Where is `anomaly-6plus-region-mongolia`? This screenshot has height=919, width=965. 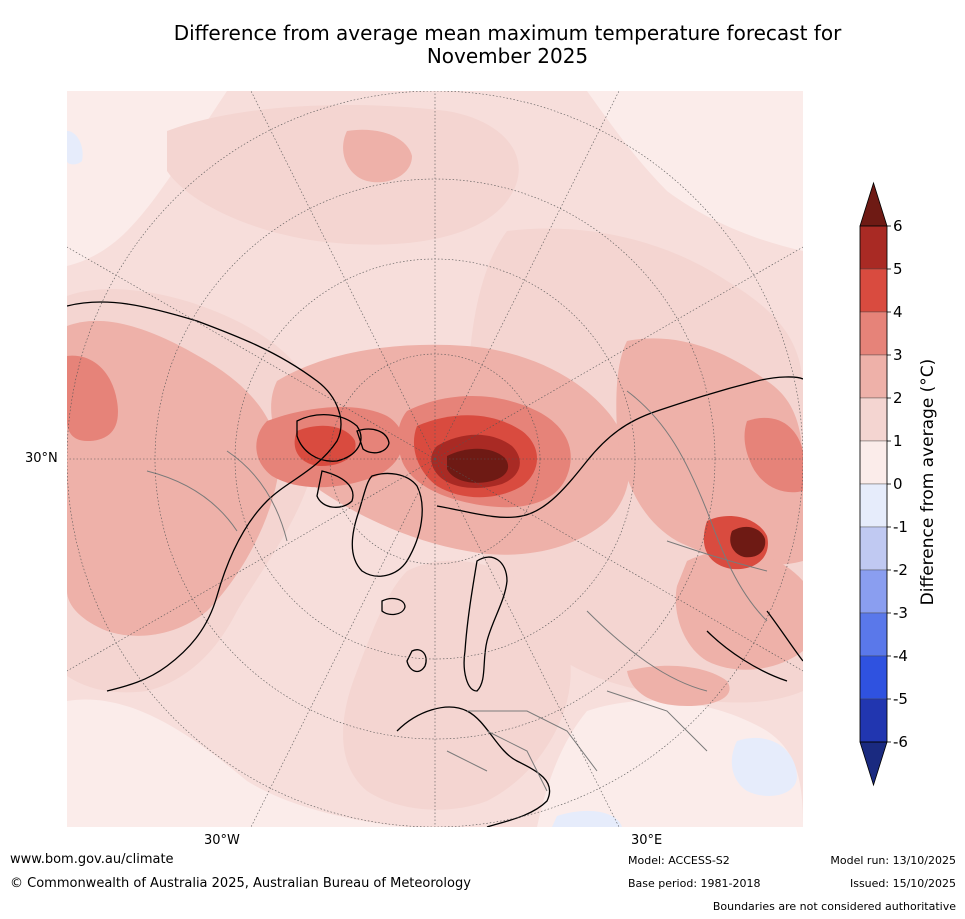
anomaly-6plus-region-mongolia is located at coordinates (748, 542).